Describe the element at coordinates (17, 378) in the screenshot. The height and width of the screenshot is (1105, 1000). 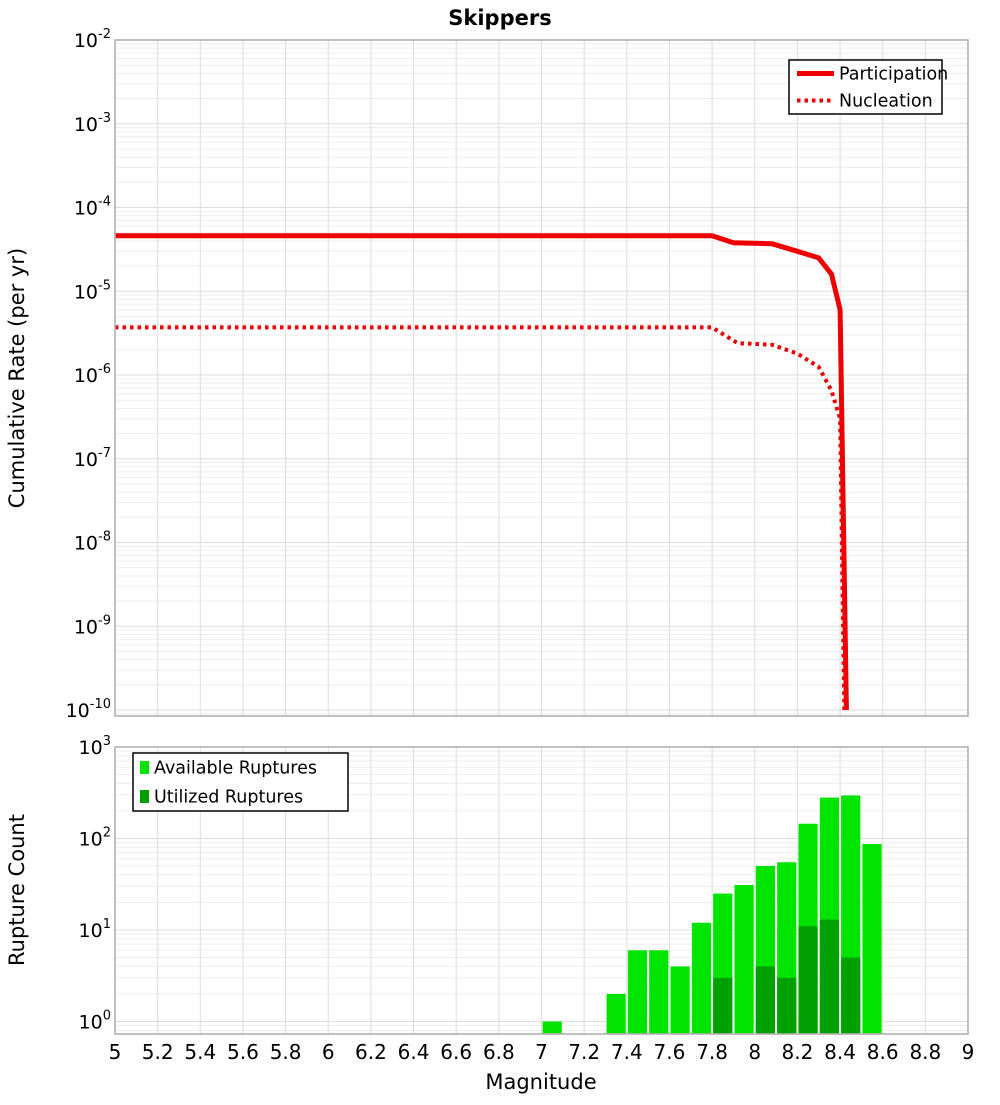
I see `top-y-axis-title: Cumulative Rate (per yr)` at that location.